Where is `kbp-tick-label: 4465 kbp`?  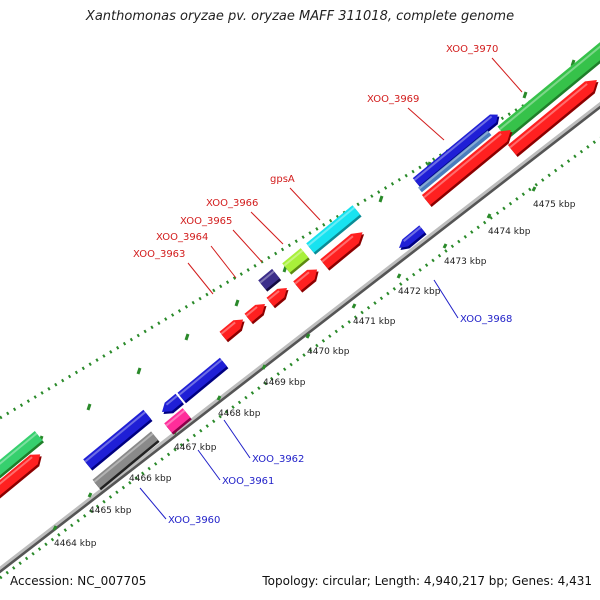 kbp-tick-label: 4465 kbp is located at coordinates (110, 511).